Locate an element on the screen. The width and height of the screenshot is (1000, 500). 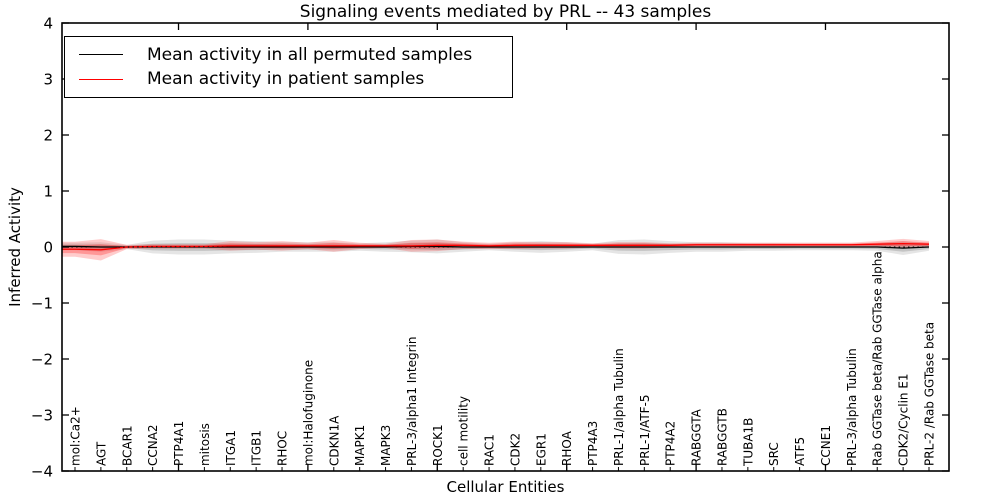
plot-area is located at coordinates (496, 249).